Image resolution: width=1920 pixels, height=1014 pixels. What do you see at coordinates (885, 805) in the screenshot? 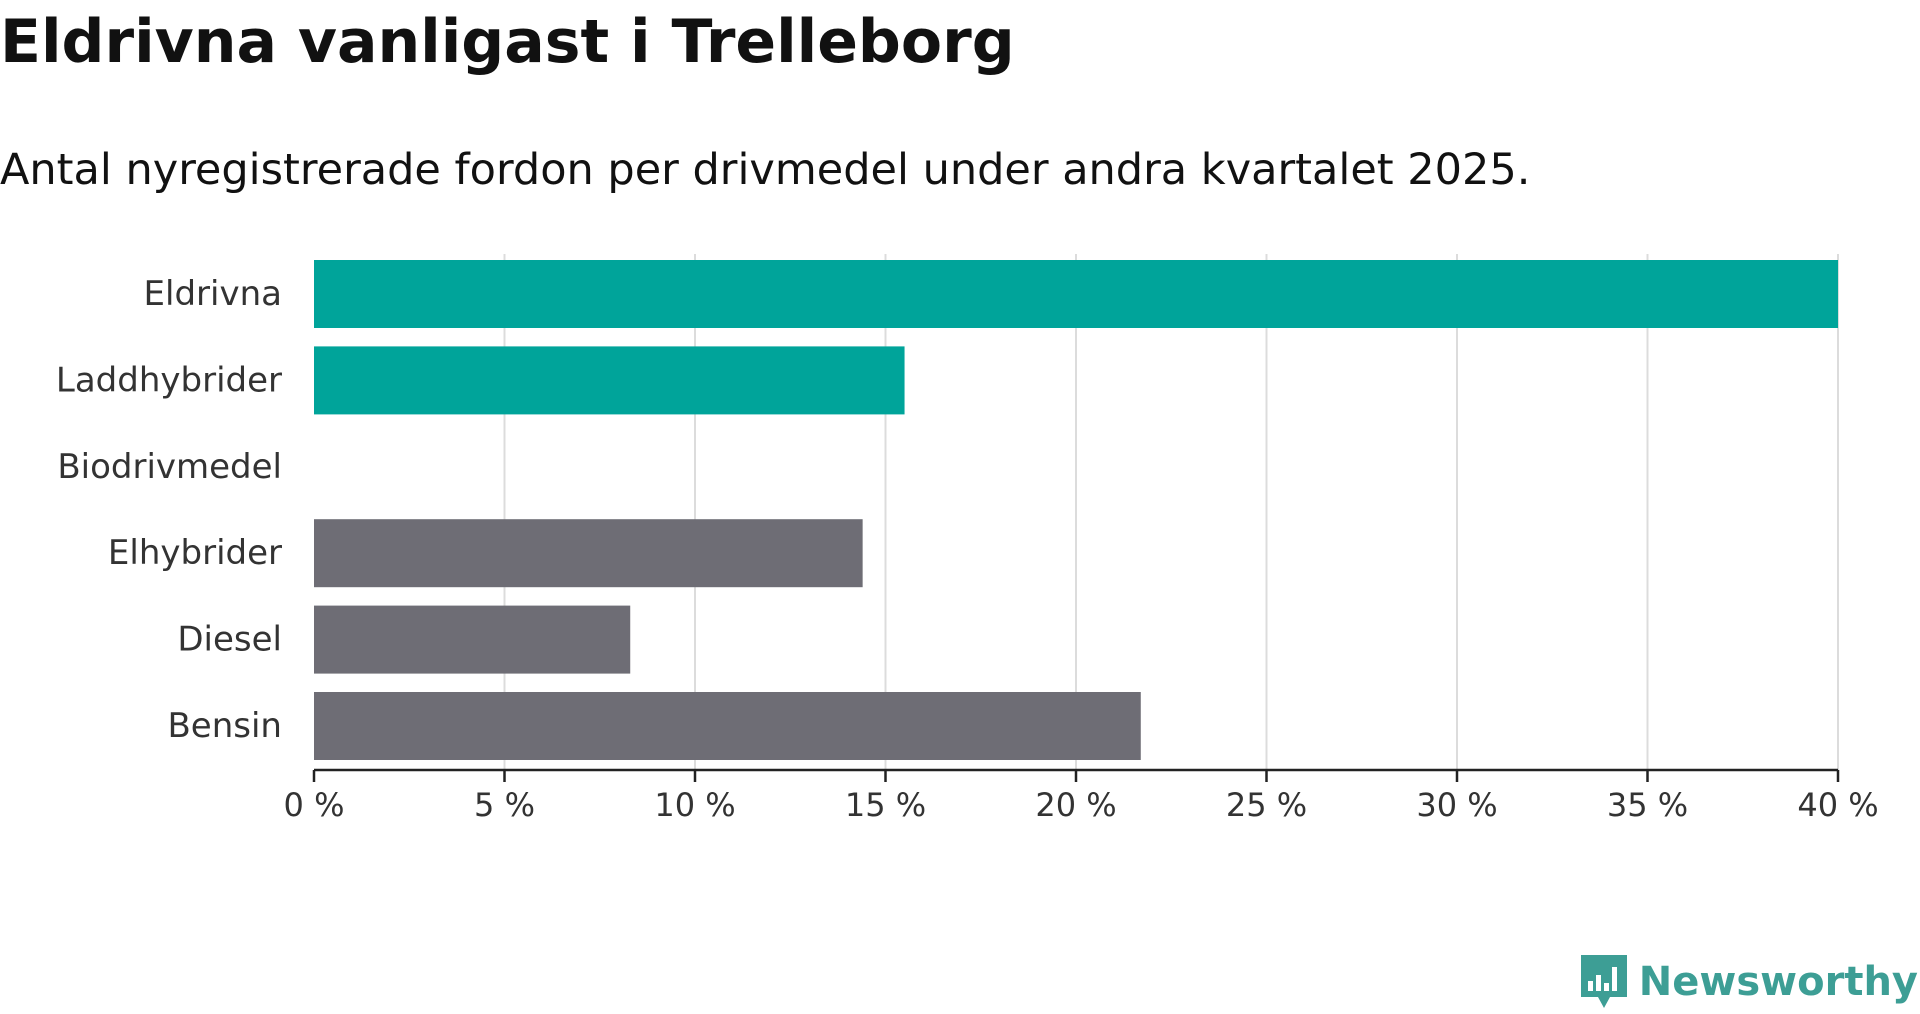
I see `x-tick-label-3: 15 %` at bounding box center [885, 805].